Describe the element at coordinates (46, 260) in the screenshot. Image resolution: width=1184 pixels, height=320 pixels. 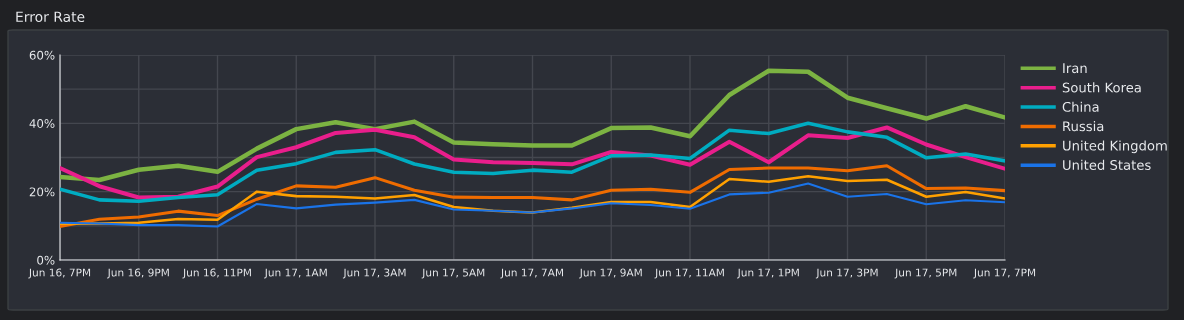
I see `y-tick-label: 0%` at that location.